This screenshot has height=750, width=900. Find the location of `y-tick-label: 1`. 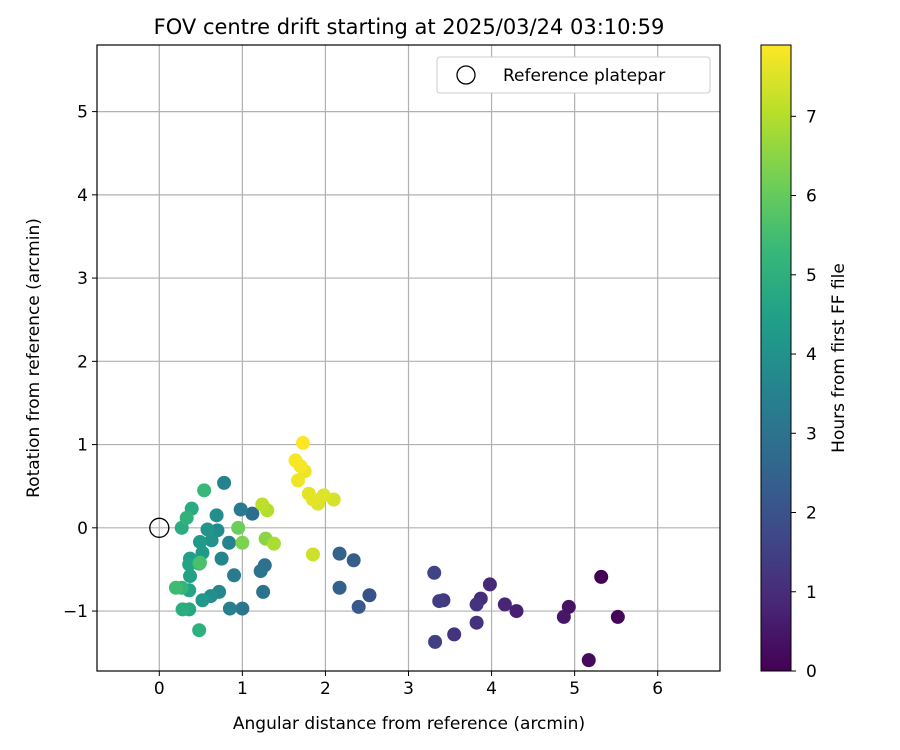

y-tick-label: 1 is located at coordinates (82, 446).